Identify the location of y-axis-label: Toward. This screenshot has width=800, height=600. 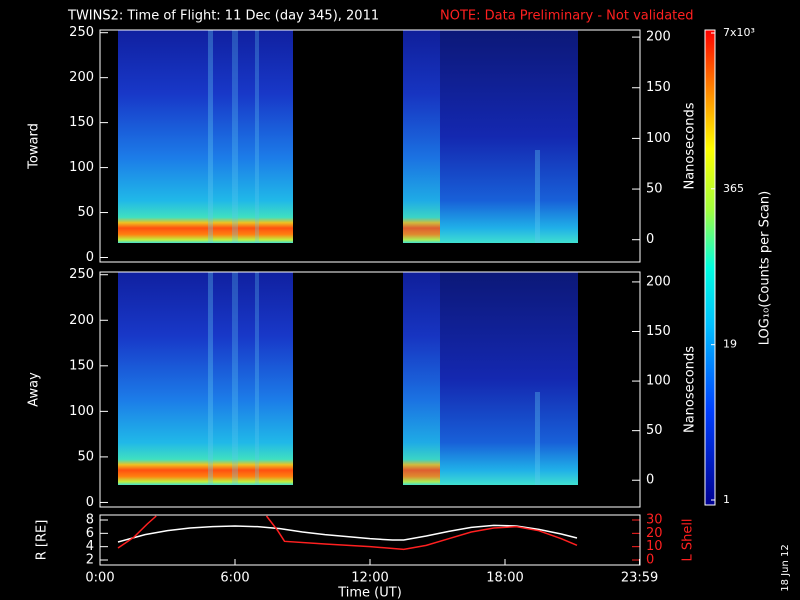
(34, 146).